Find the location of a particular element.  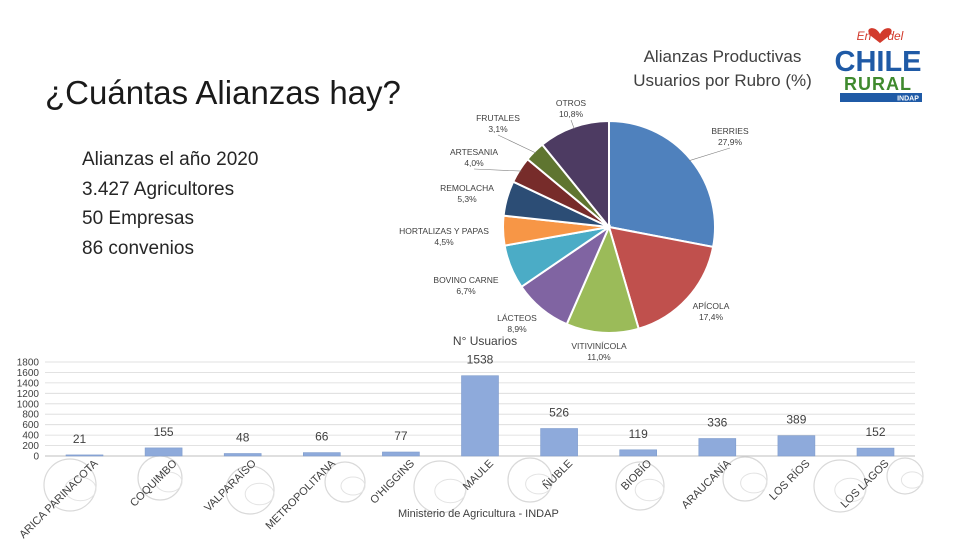

stat-companies: 50 Empresas is located at coordinates (138, 218).